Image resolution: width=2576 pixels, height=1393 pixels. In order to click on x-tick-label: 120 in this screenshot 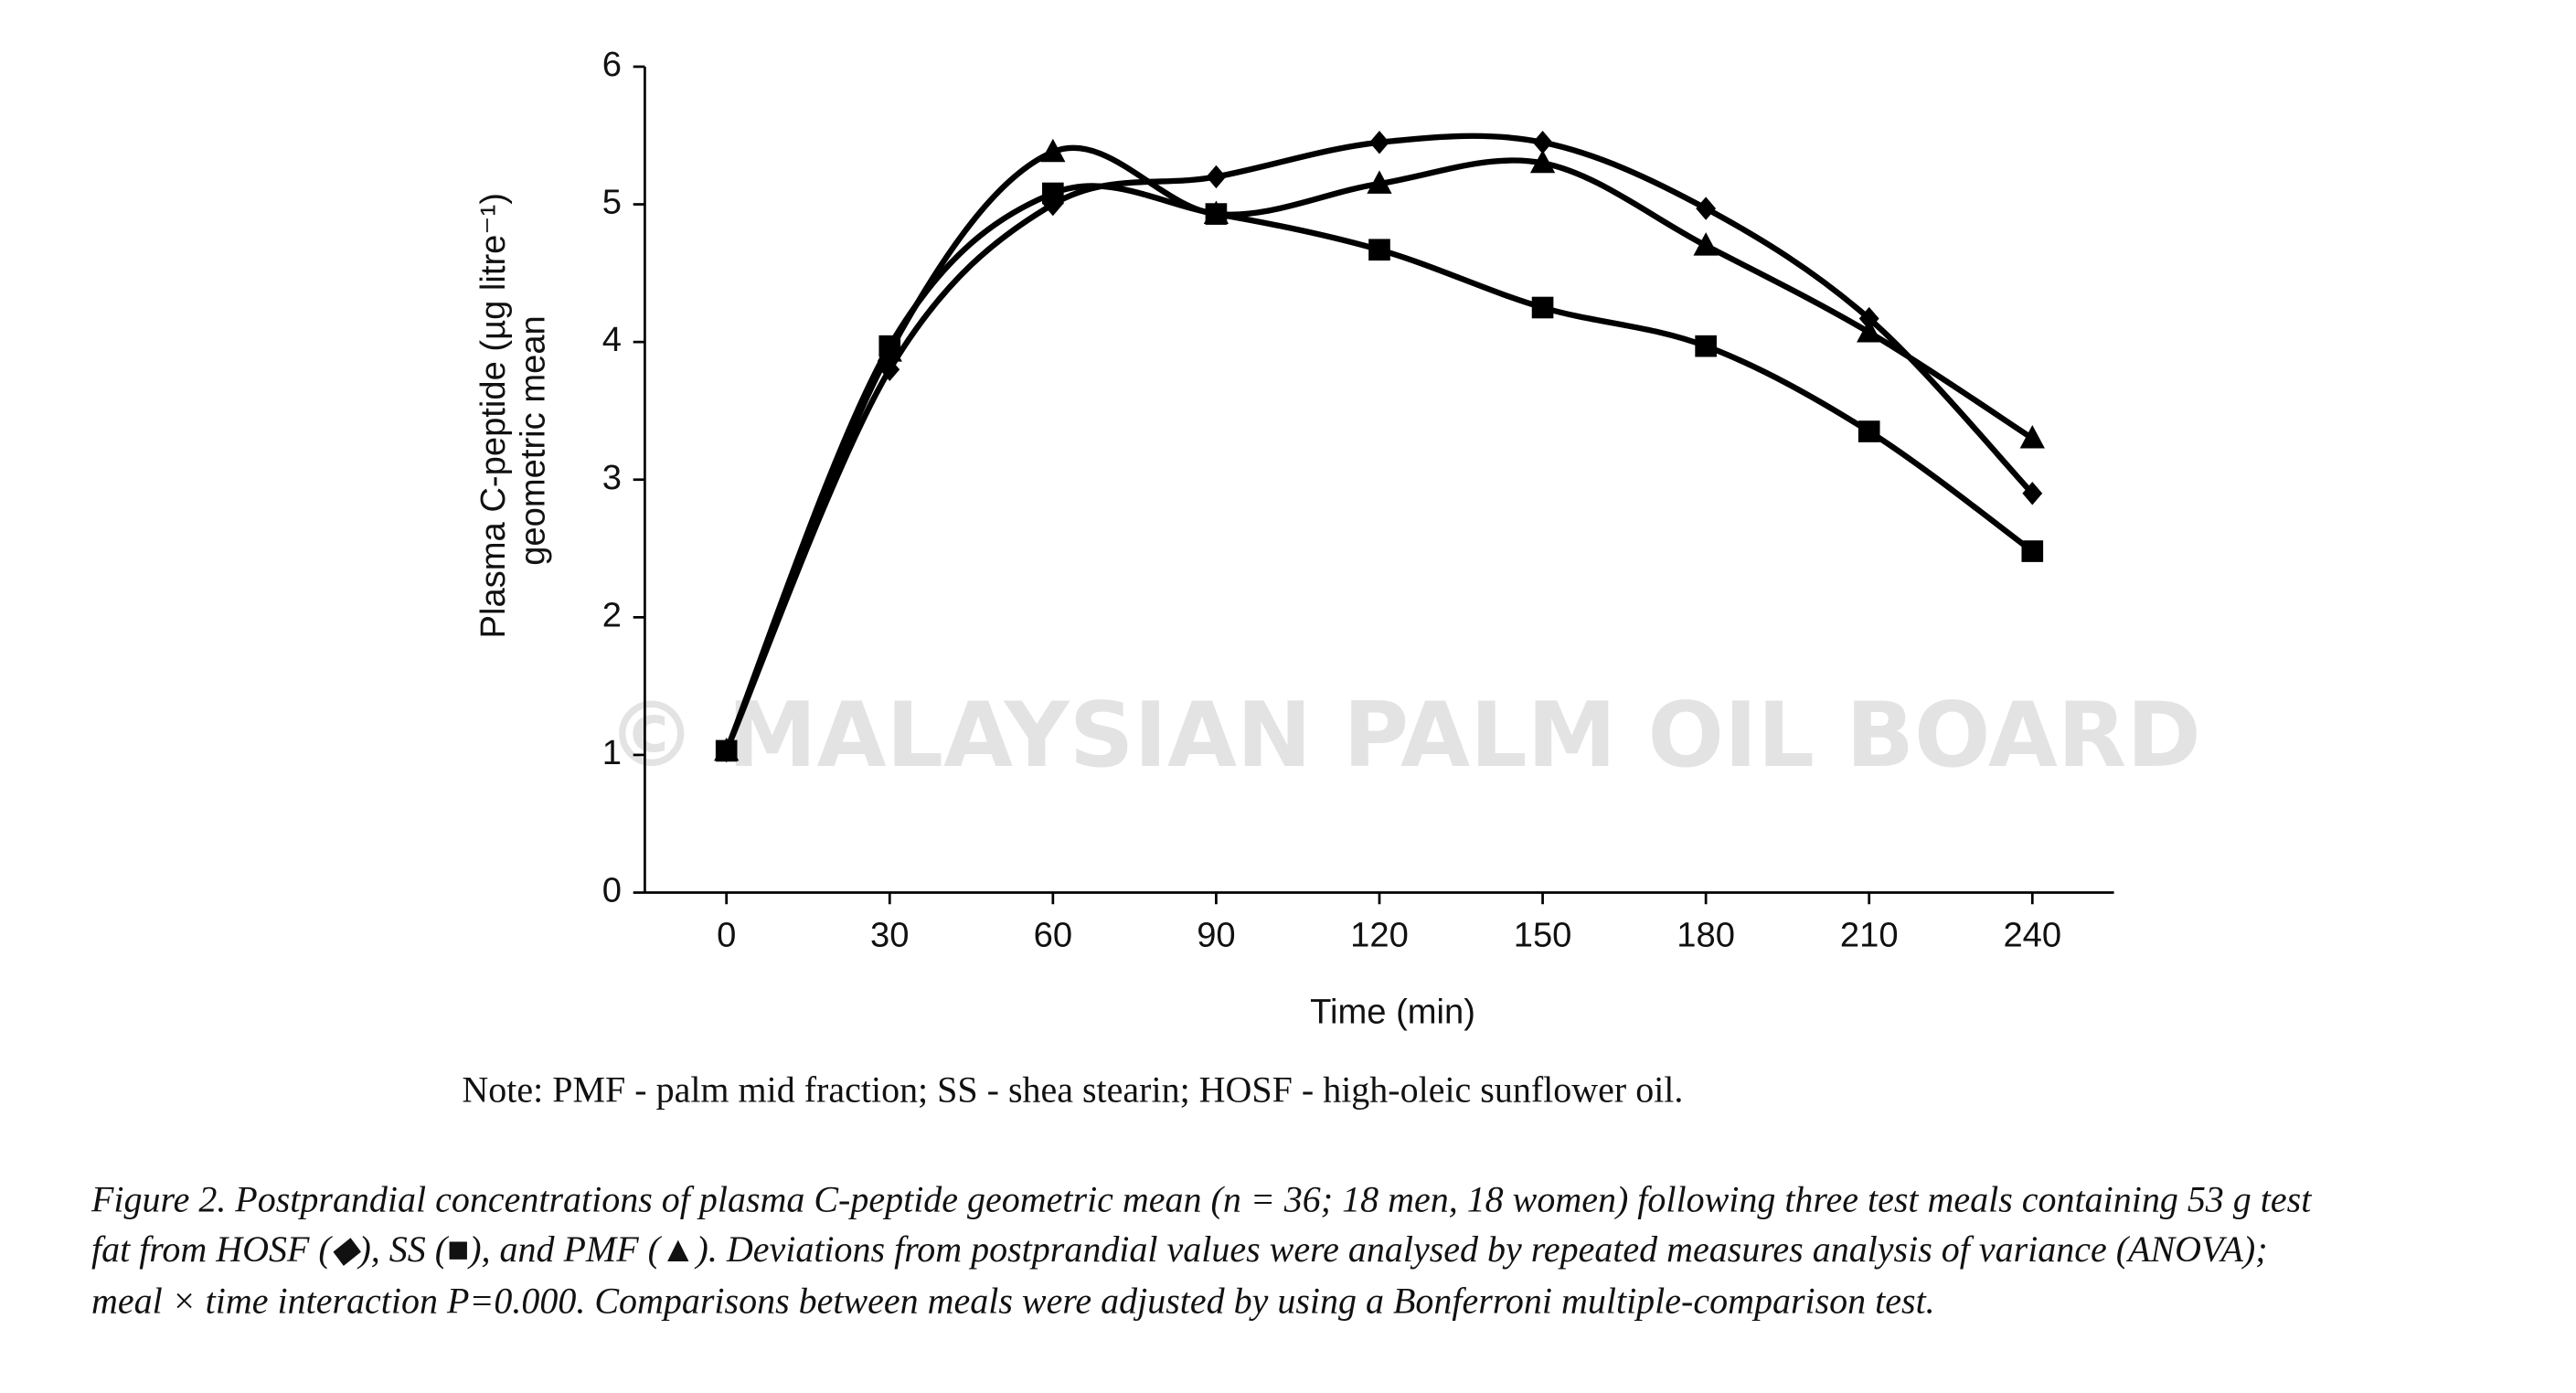, I will do `click(1379, 935)`.